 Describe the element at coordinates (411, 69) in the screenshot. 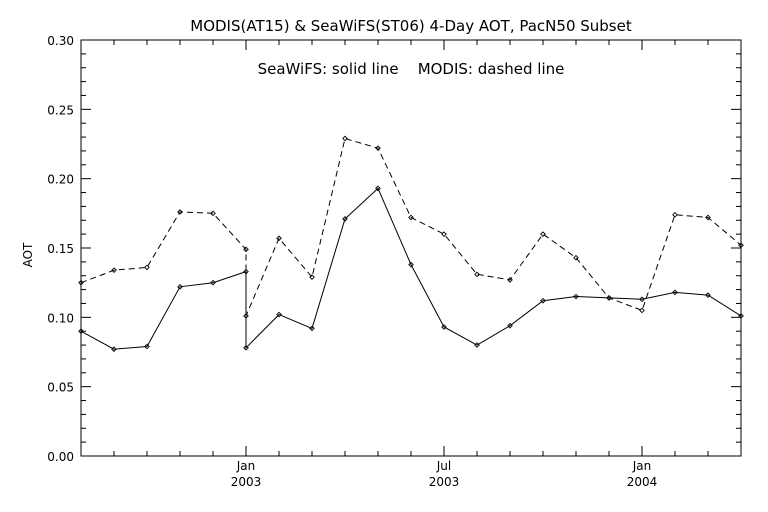

I see `line-style-annotation: SeaWiFS: solid line MODIS: dashed line` at that location.